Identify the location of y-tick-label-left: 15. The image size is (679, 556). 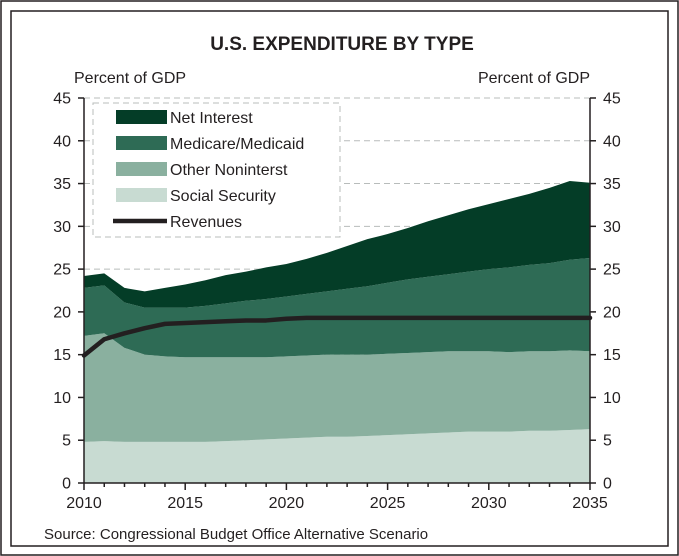
(62, 355).